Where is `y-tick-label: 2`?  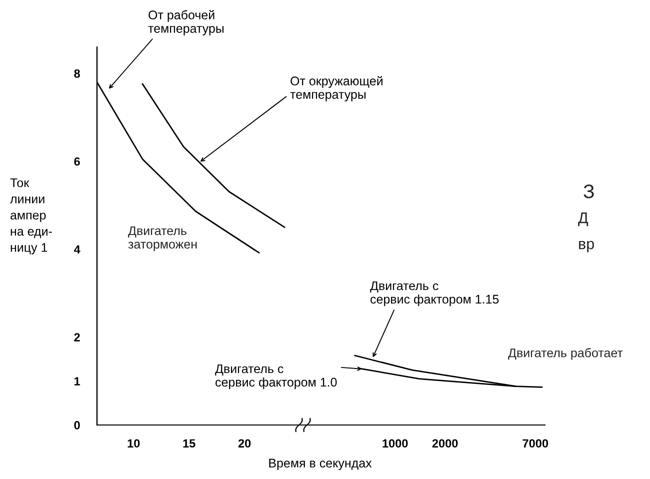
y-tick-label: 2 is located at coordinates (77, 337).